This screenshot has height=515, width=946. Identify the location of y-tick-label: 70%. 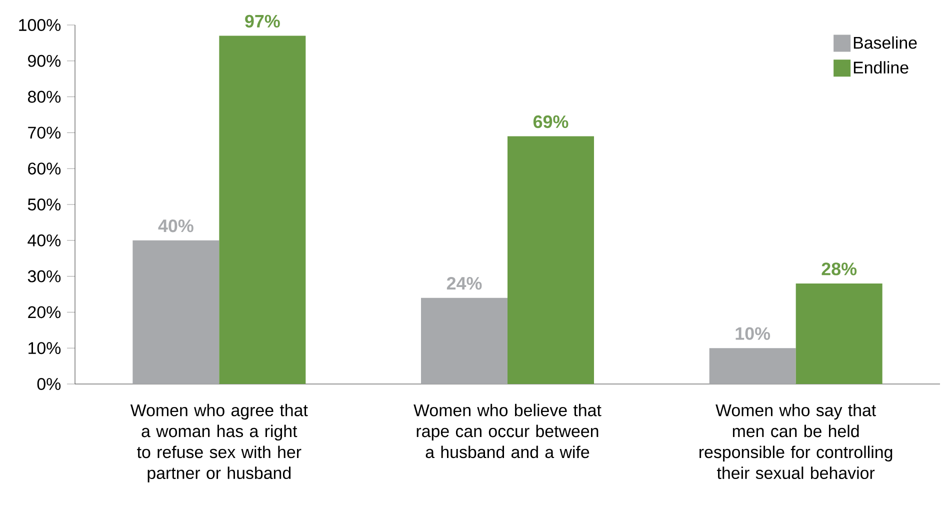
(44, 132).